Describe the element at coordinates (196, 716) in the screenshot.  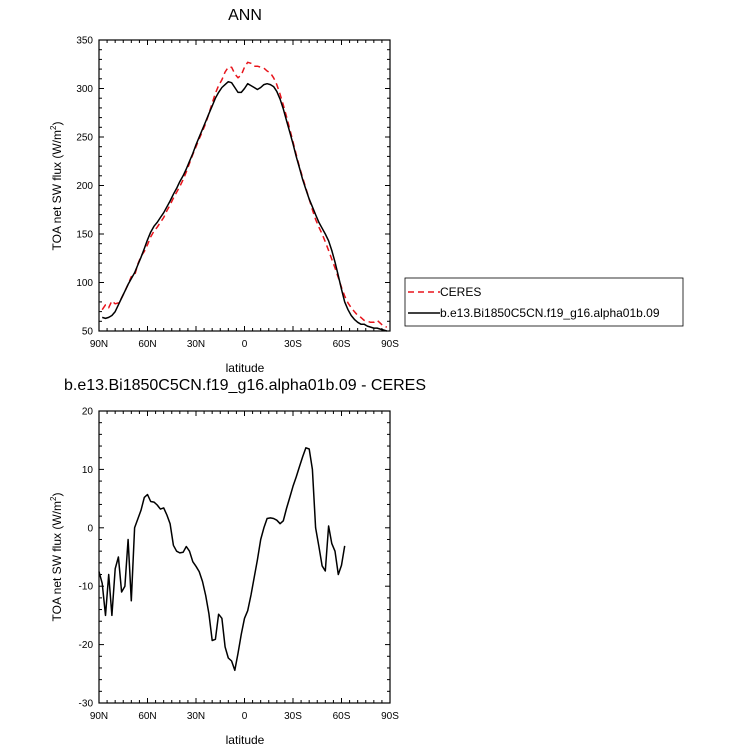
I see `difference-panel-xtick-label: 30N` at that location.